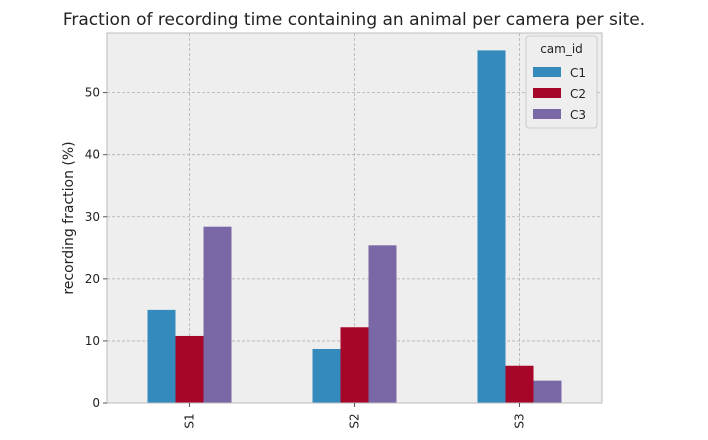 This screenshot has width=708, height=440. I want to click on y-tick-label: 20, so click(92, 279).